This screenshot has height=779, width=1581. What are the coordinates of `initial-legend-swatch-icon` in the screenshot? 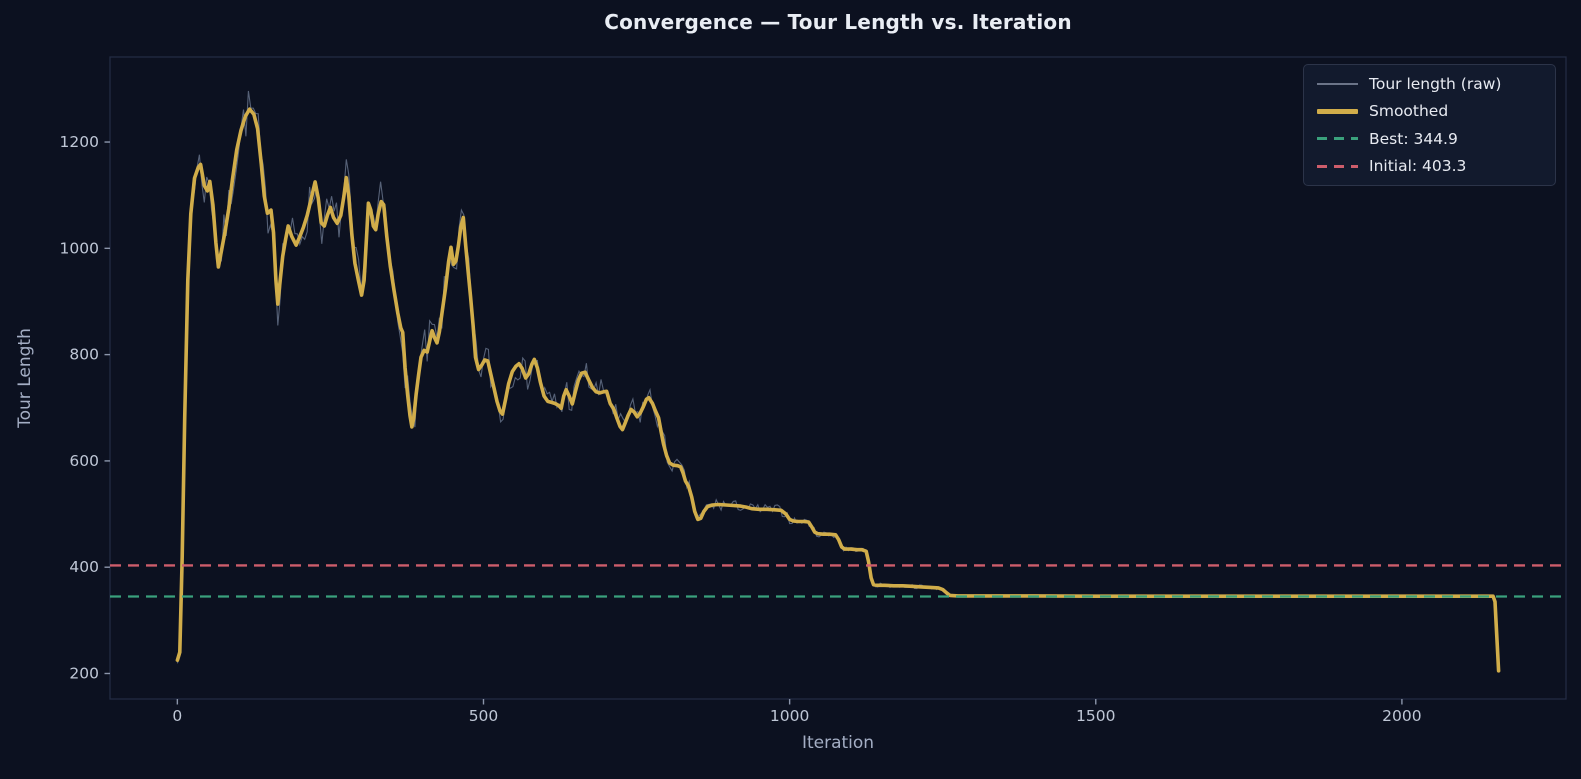 It's located at (1337, 166).